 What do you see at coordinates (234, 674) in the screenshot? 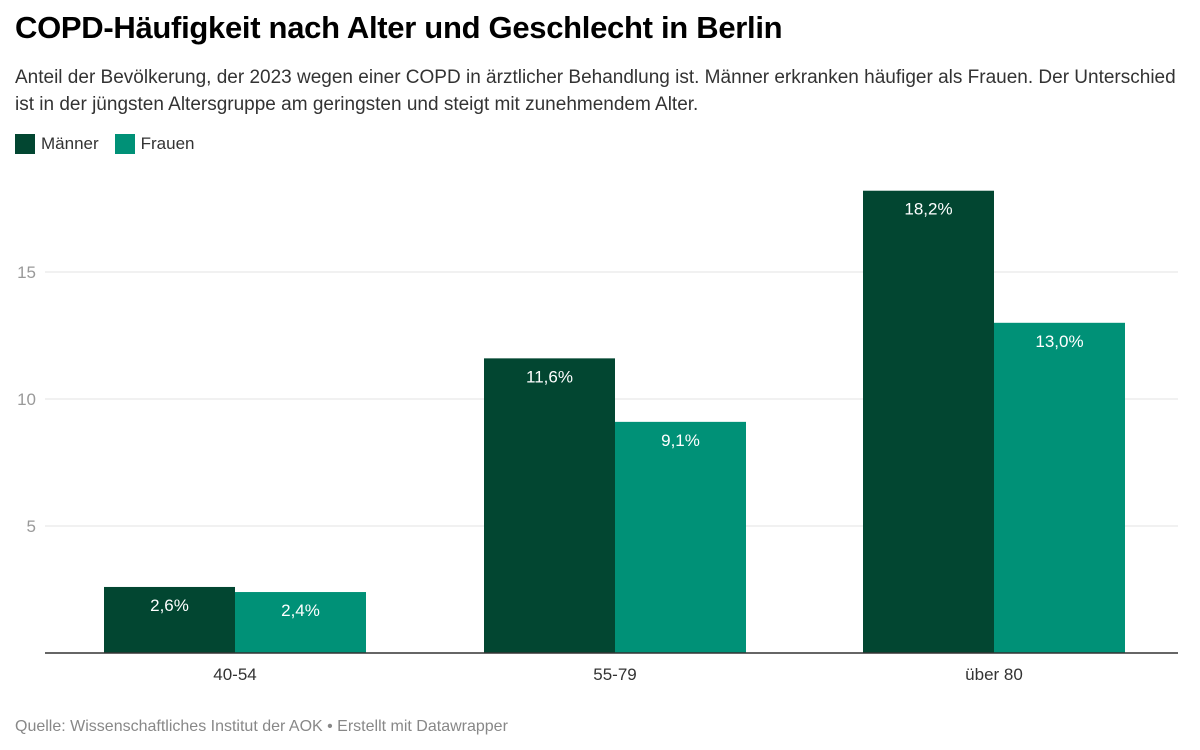
I see `x-tick-label: 40-54` at bounding box center [234, 674].